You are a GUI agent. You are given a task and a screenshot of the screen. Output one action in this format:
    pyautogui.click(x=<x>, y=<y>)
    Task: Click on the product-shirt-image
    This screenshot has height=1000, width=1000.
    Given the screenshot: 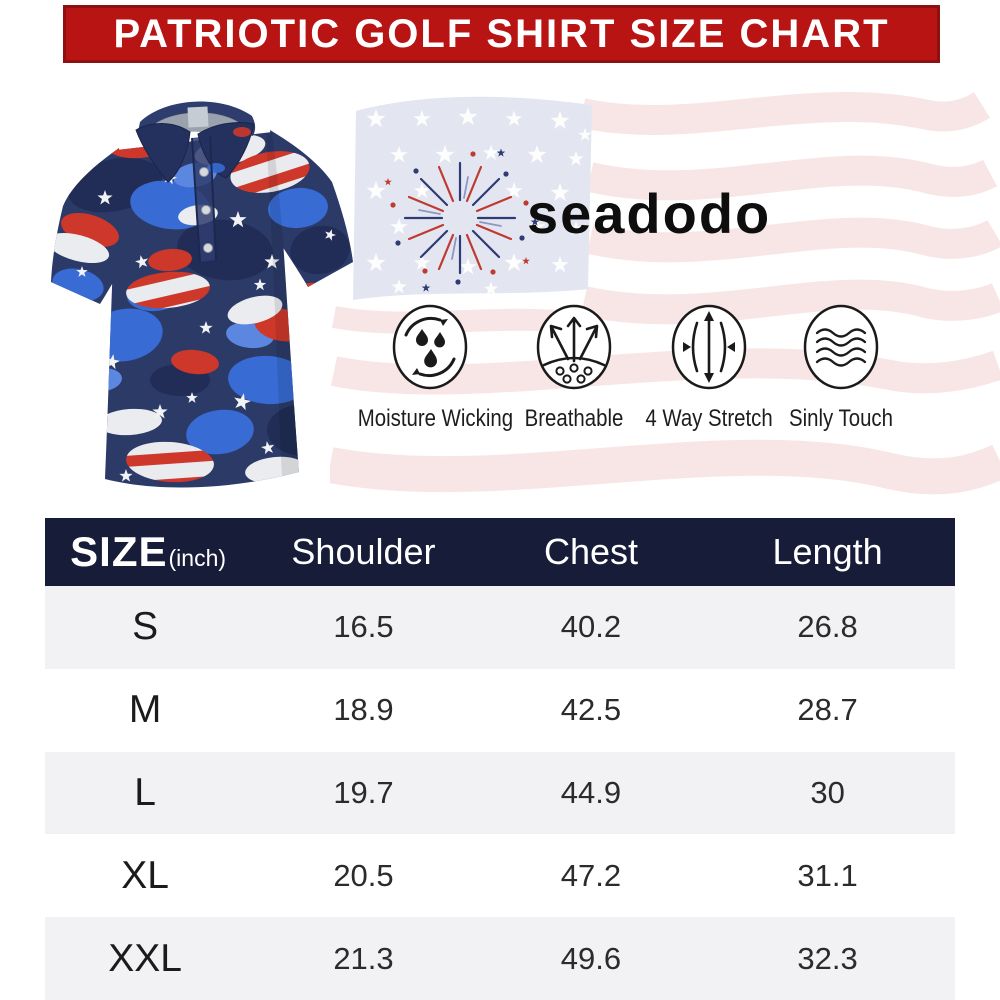 What is the action you would take?
    pyautogui.click(x=202, y=294)
    